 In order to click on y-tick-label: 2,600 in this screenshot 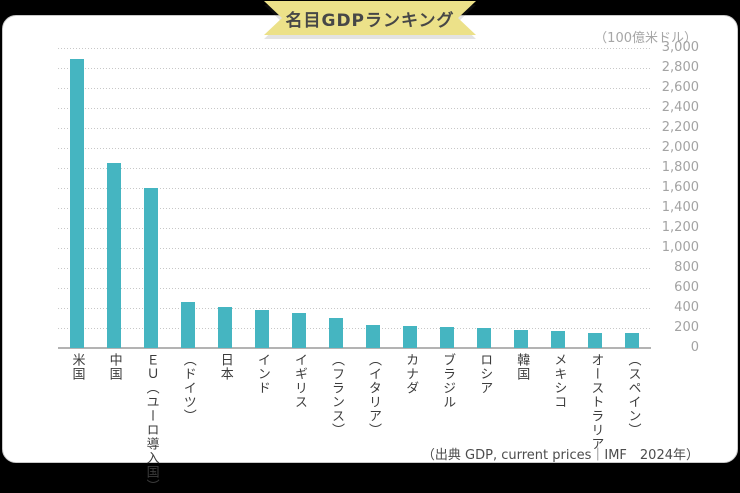, I will do `click(680, 87)`.